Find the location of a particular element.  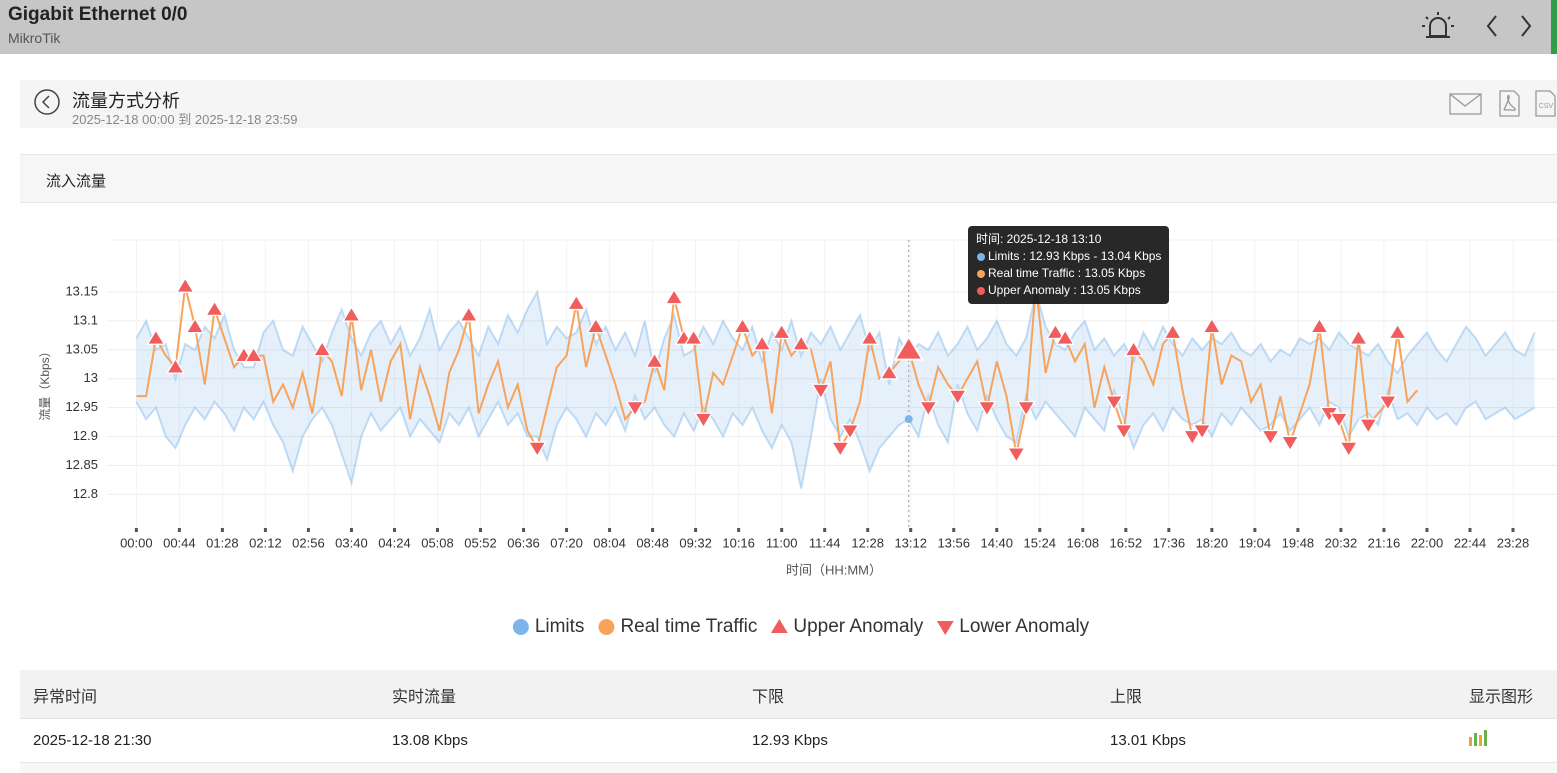

table-cell: 12.93 Kbps is located at coordinates (790, 740).